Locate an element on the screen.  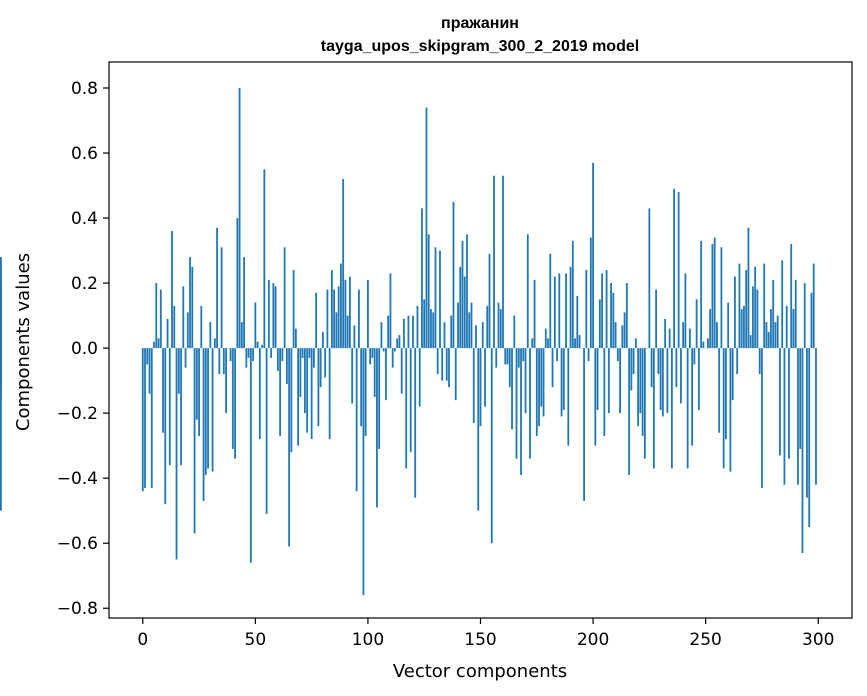
chart-title: пражанин is located at coordinates (480, 23).